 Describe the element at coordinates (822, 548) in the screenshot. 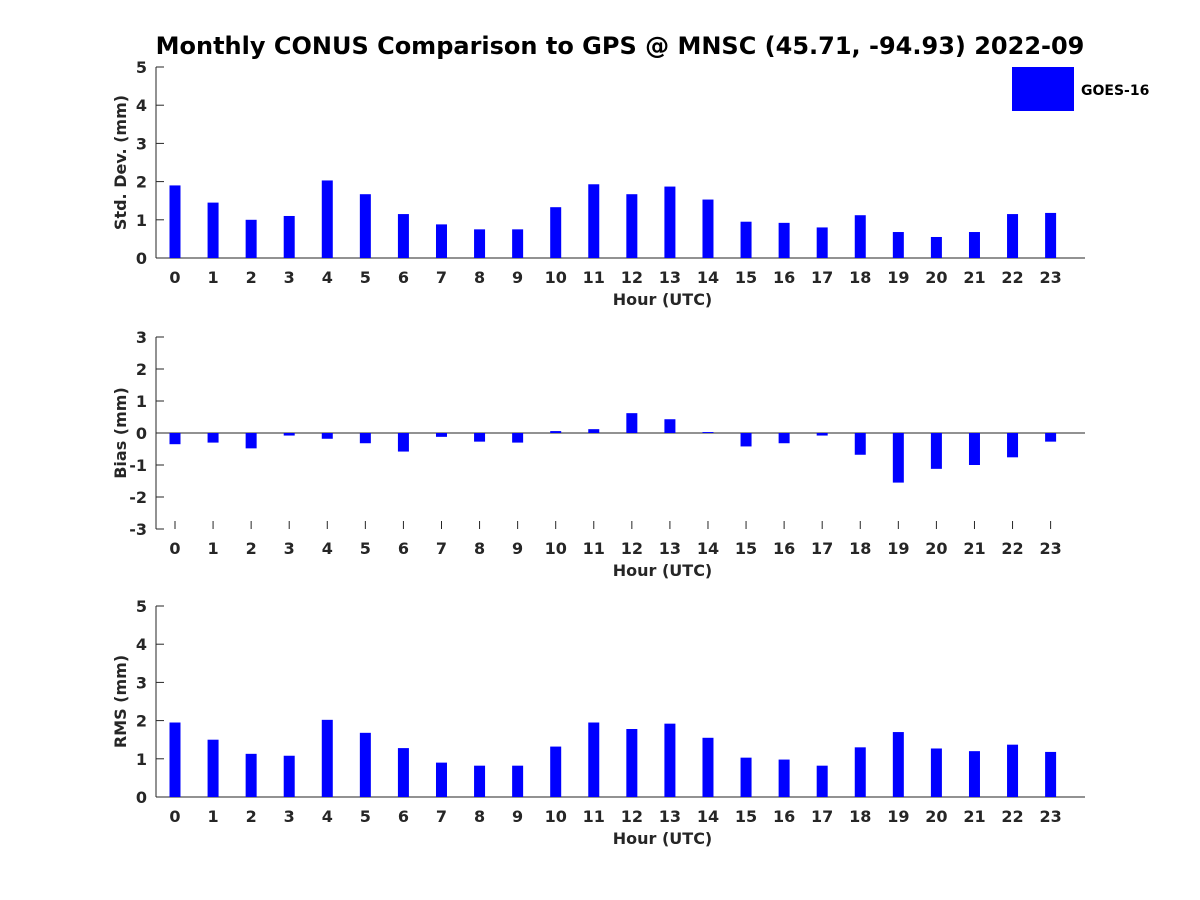

I see `panel-2-x-tick-label: 17` at that location.